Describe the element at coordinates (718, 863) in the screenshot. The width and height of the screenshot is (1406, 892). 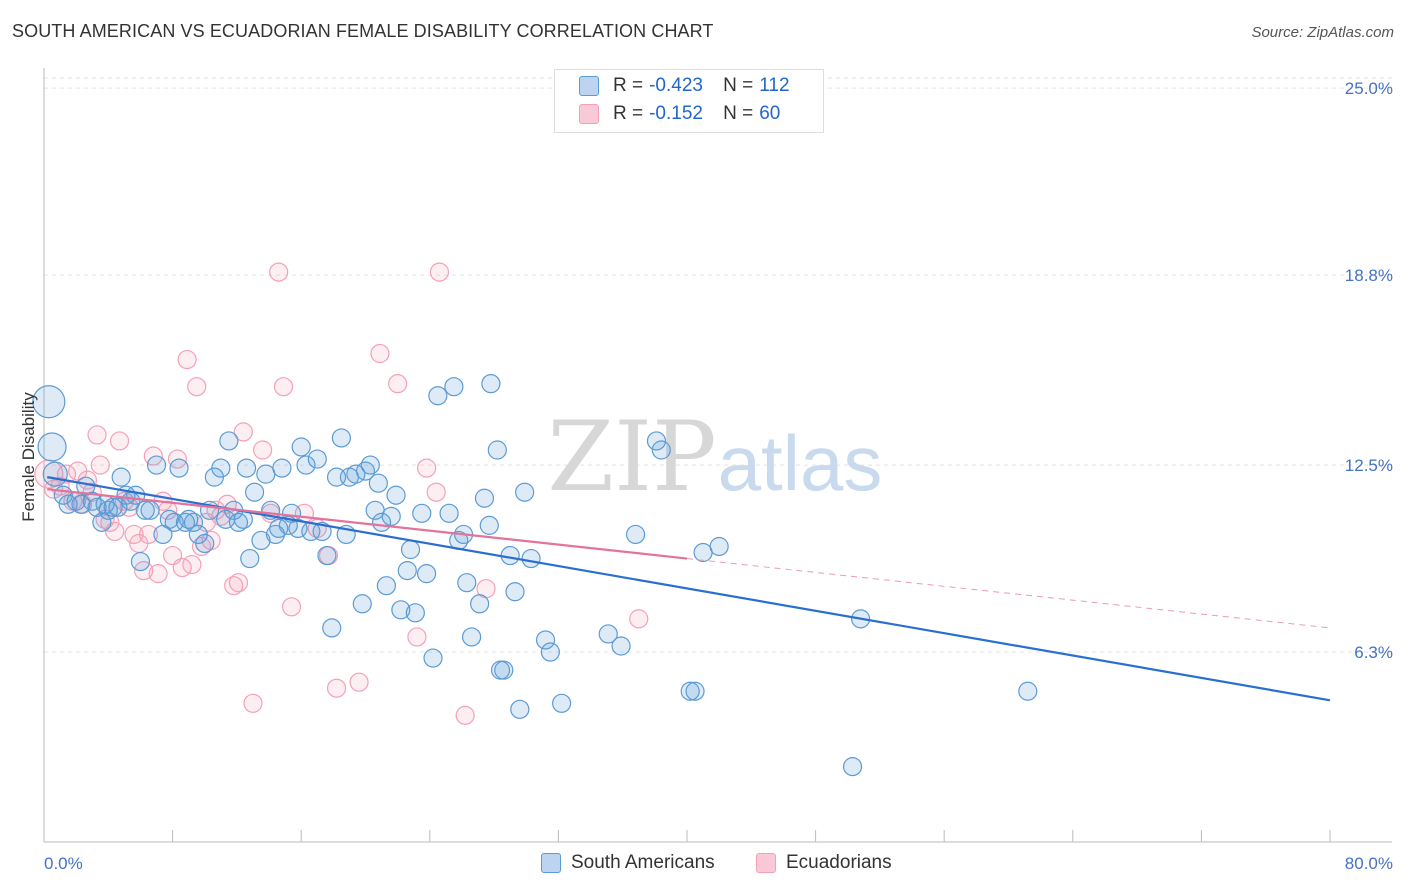
I see `x-tick-labels: 0.0% 80.0%` at that location.